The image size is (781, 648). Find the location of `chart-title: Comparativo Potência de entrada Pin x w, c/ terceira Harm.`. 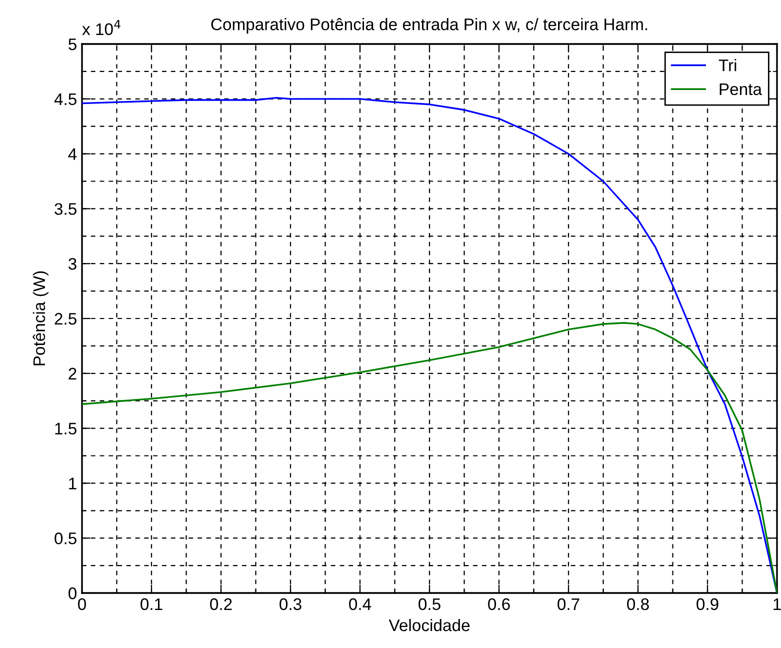

chart-title: Comparativo Potência de entrada Pin x w, c/ terceira Harm. is located at coordinates (429, 26).